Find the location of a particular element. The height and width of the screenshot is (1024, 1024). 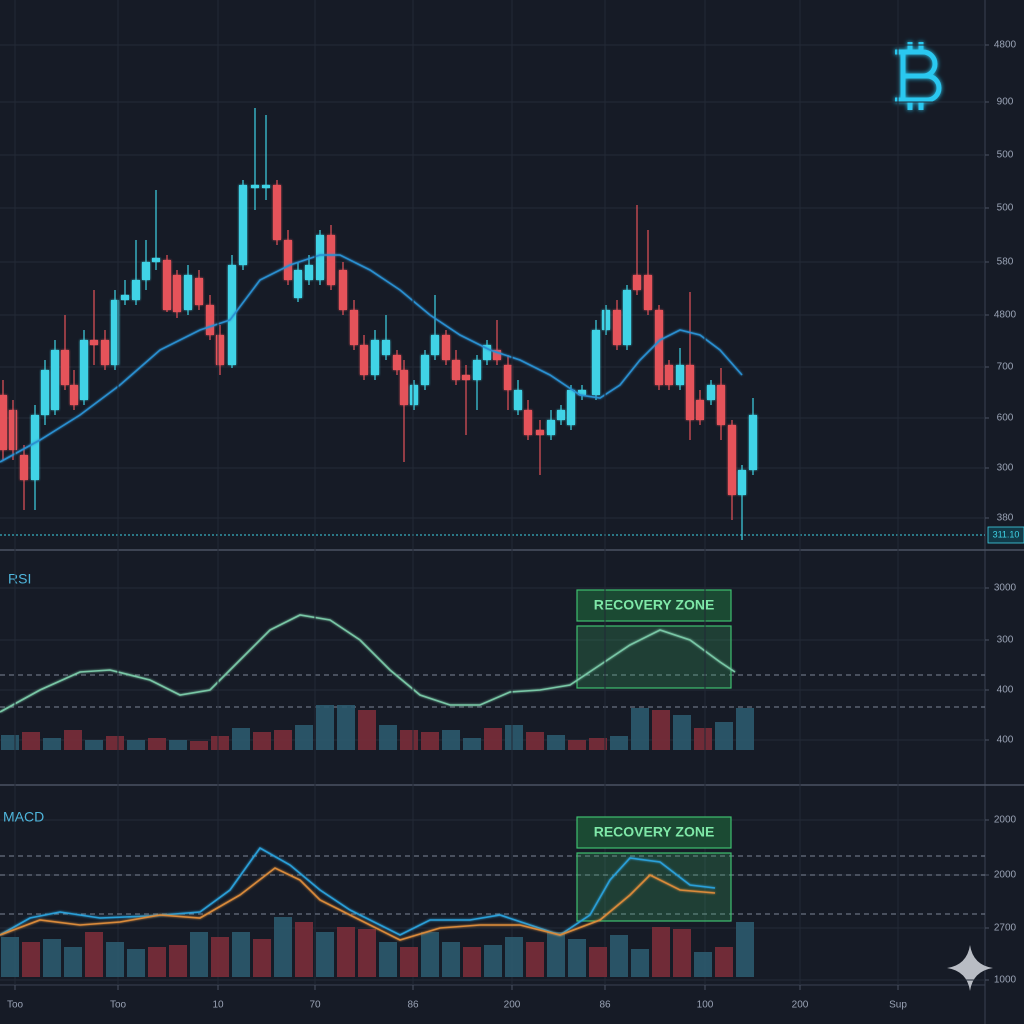

x-tick-label: Too is located at coordinates (118, 1005).